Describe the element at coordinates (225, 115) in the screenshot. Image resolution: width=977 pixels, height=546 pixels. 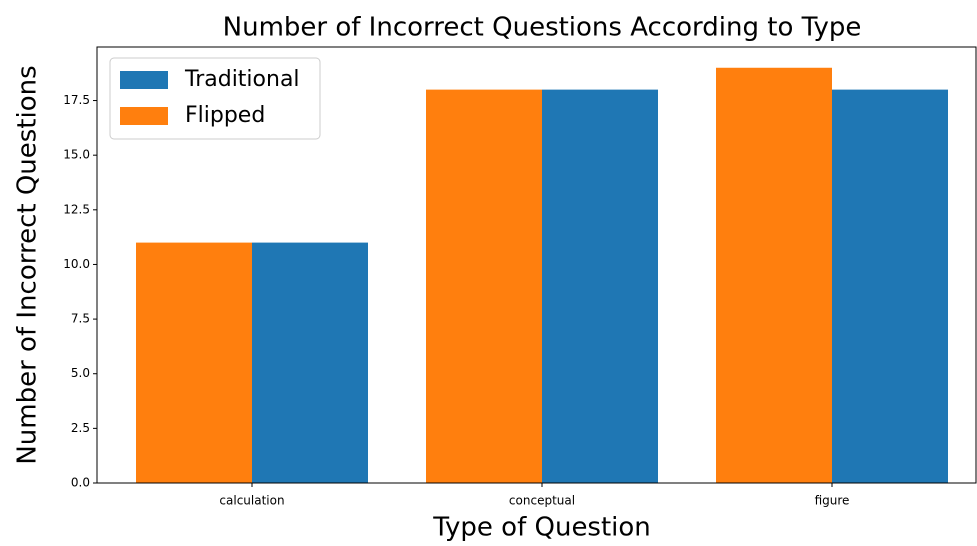
I see `legend-label: Flipped` at that location.